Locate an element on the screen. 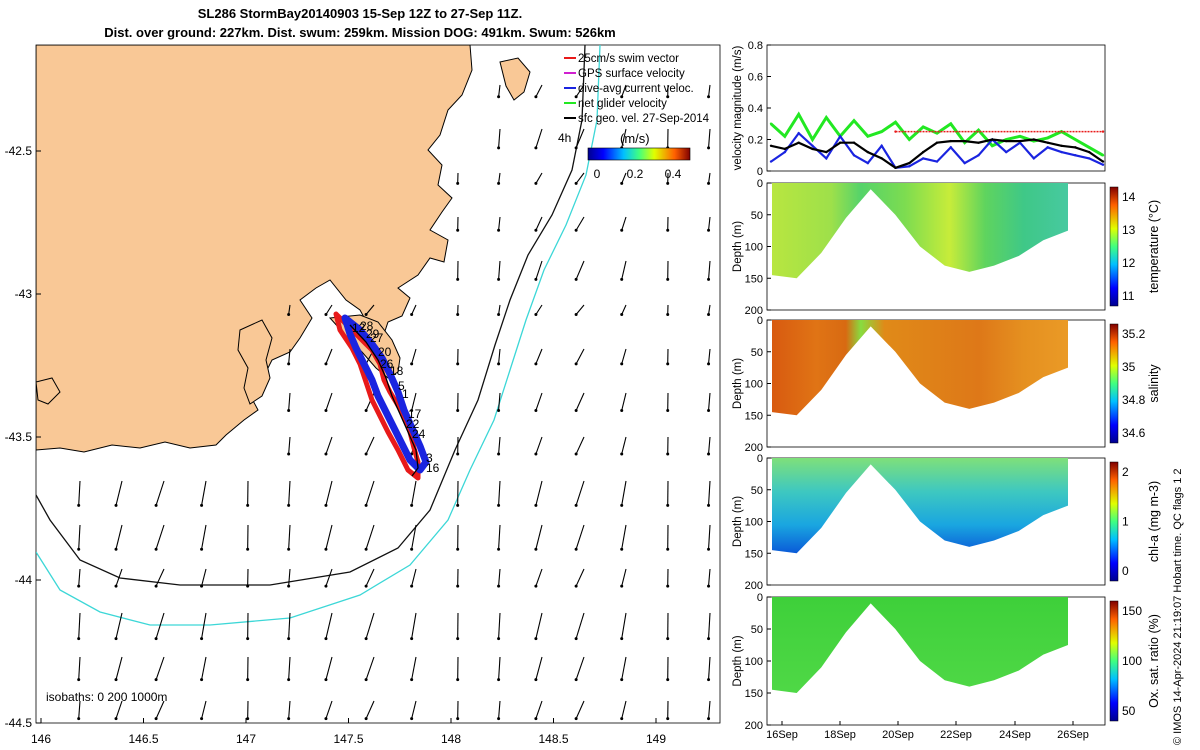 The width and height of the screenshot is (1200, 750). colorbar-ticks: 0 0.2 0.4 is located at coordinates (638, 174).